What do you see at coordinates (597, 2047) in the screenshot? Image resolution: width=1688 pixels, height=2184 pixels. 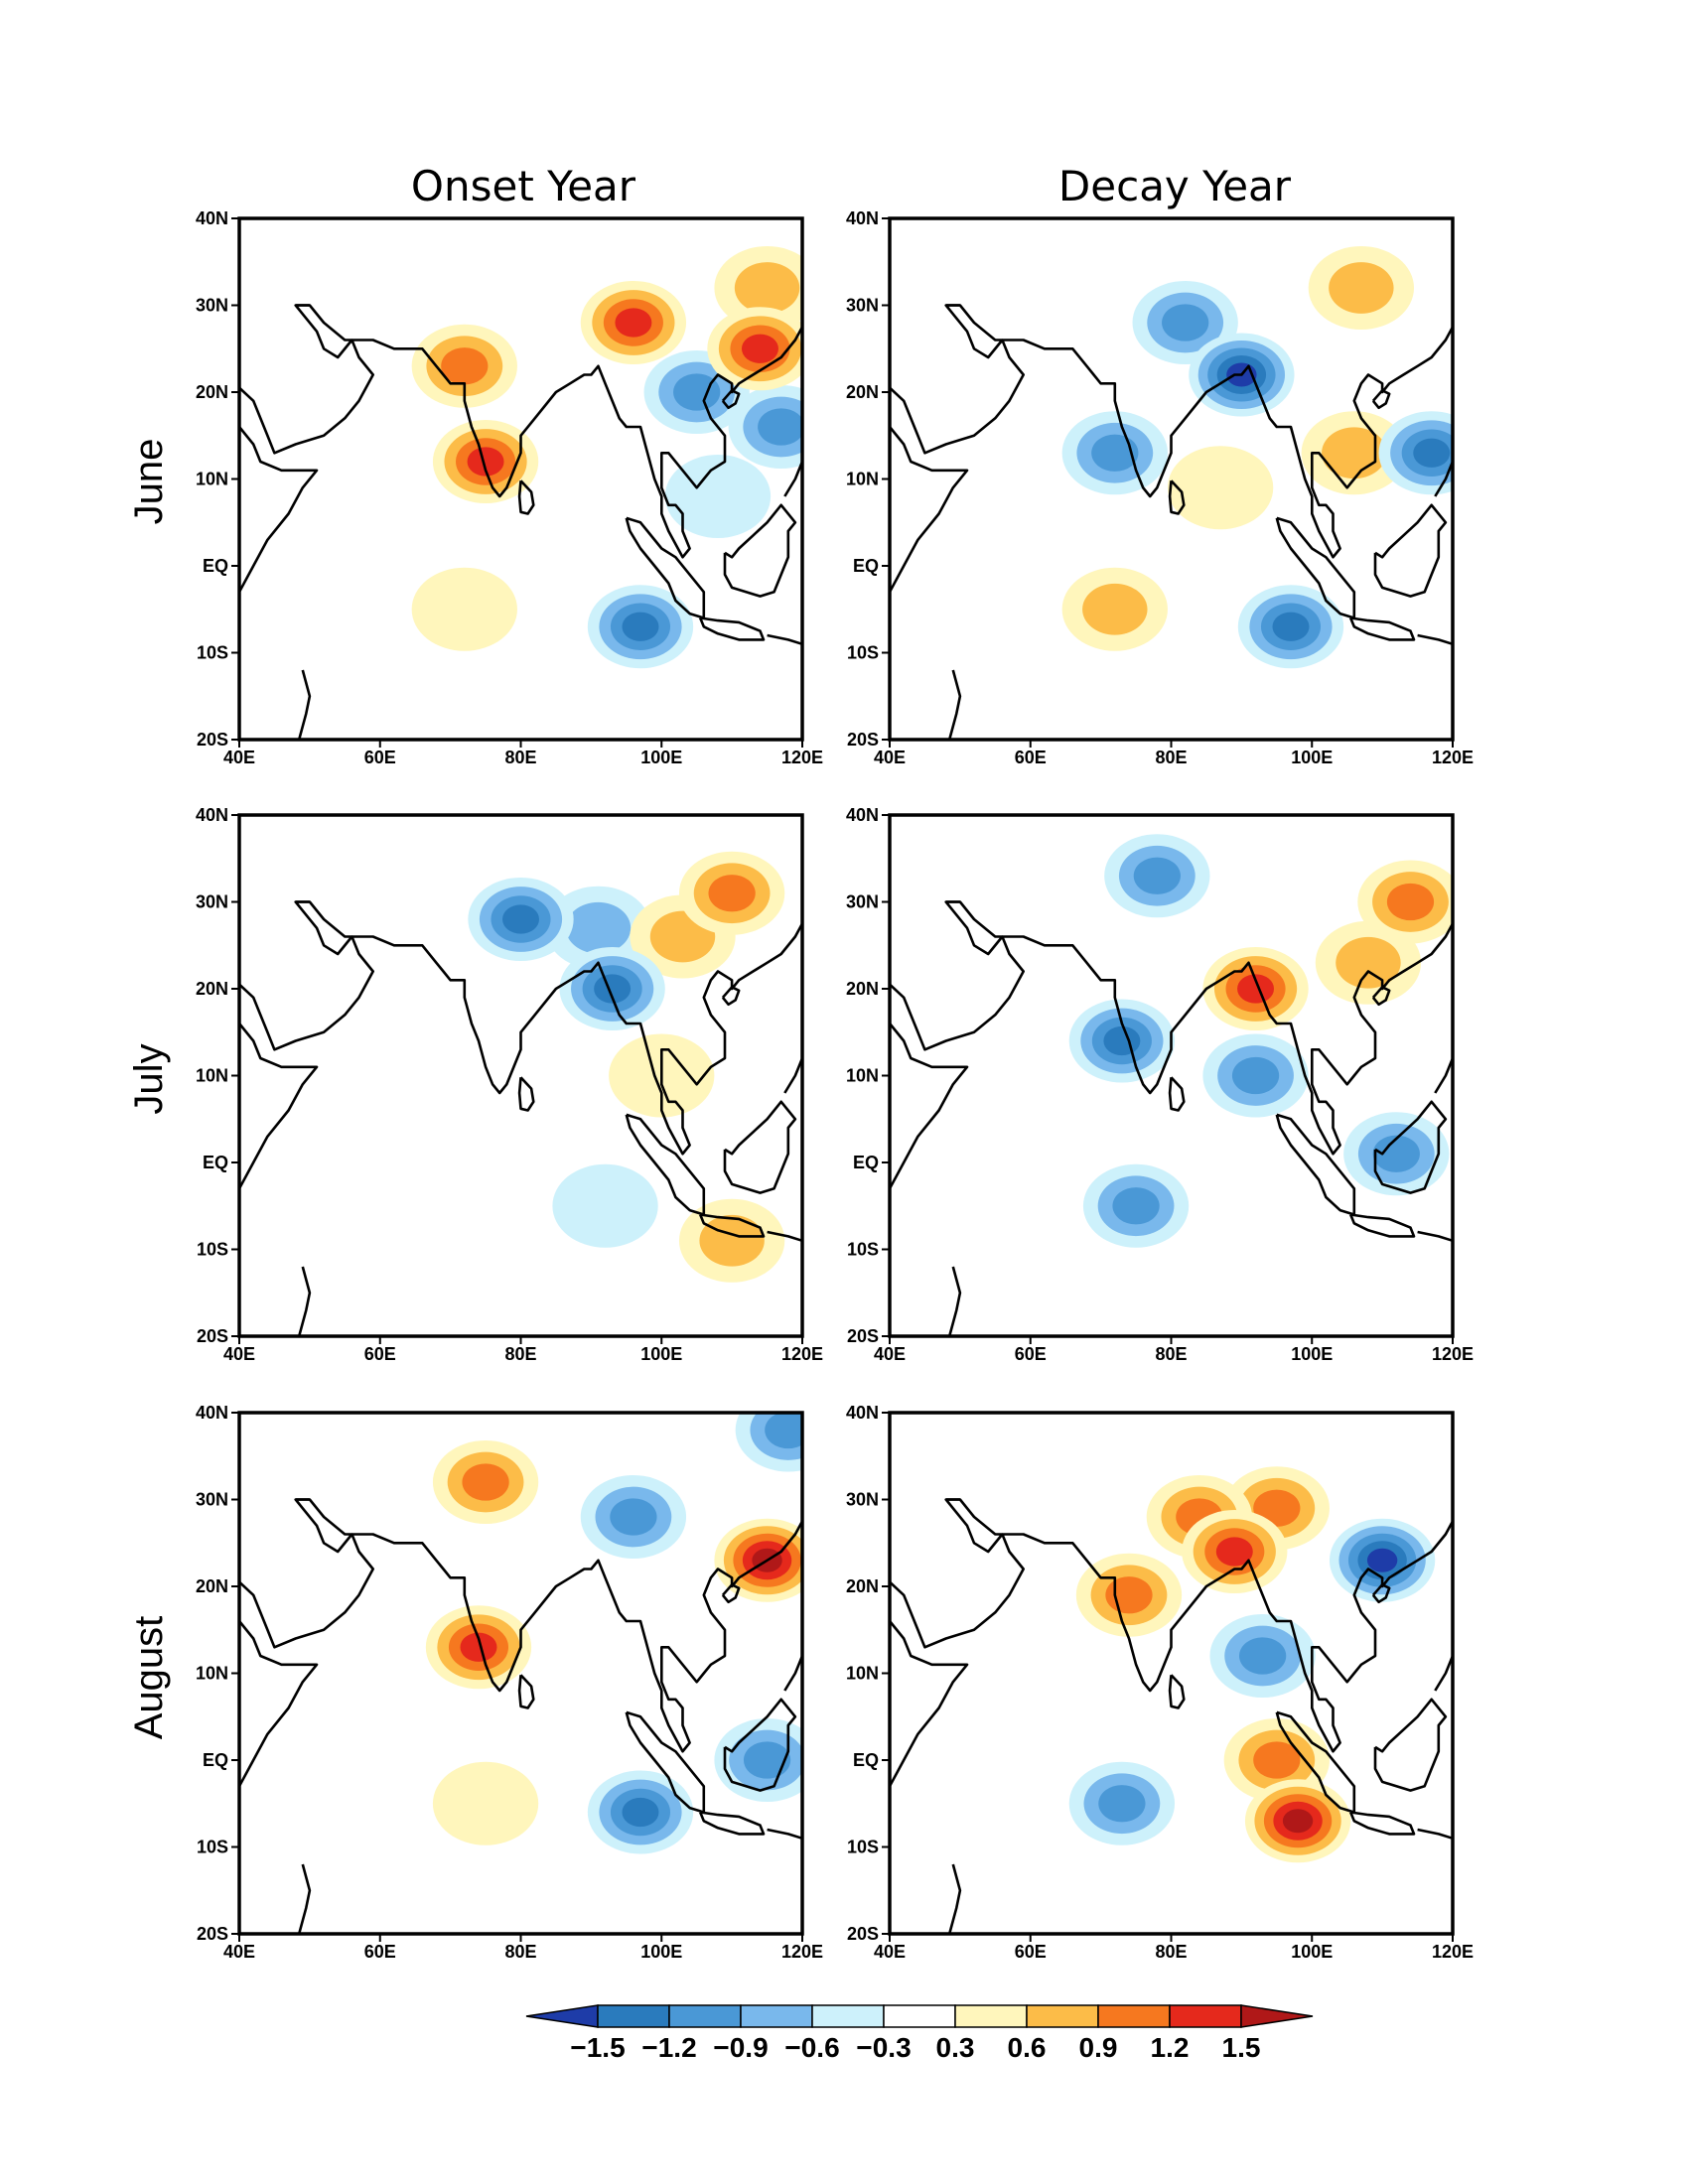 I see `colorbar-label: −1.5` at bounding box center [597, 2047].